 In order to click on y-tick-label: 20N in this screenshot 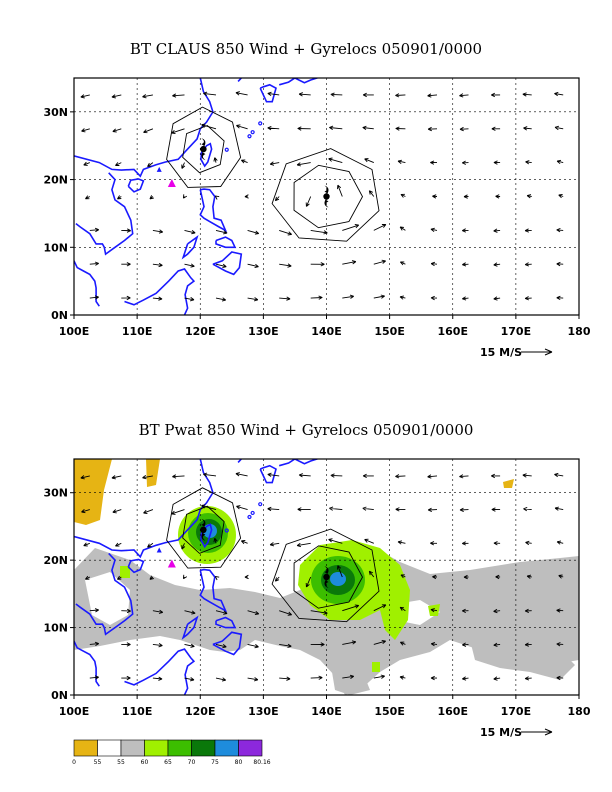, I will do `click(55, 180)`.